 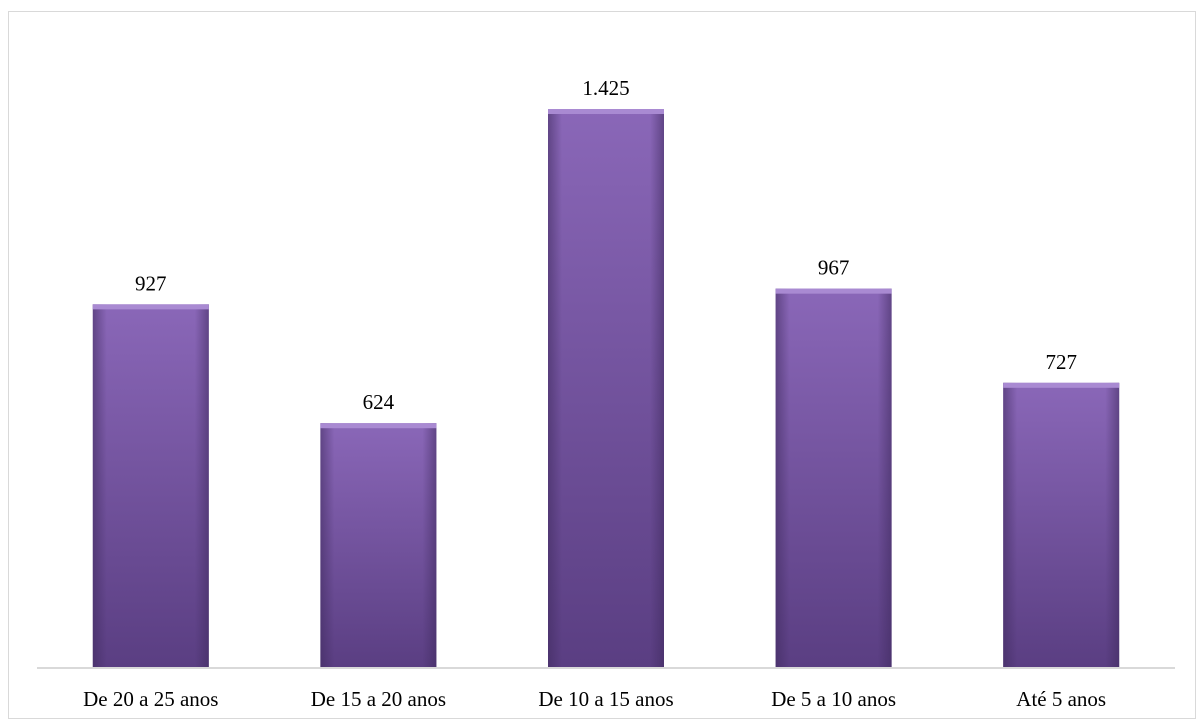 What do you see at coordinates (379, 402) in the screenshot?
I see `data-label-2: 624` at bounding box center [379, 402].